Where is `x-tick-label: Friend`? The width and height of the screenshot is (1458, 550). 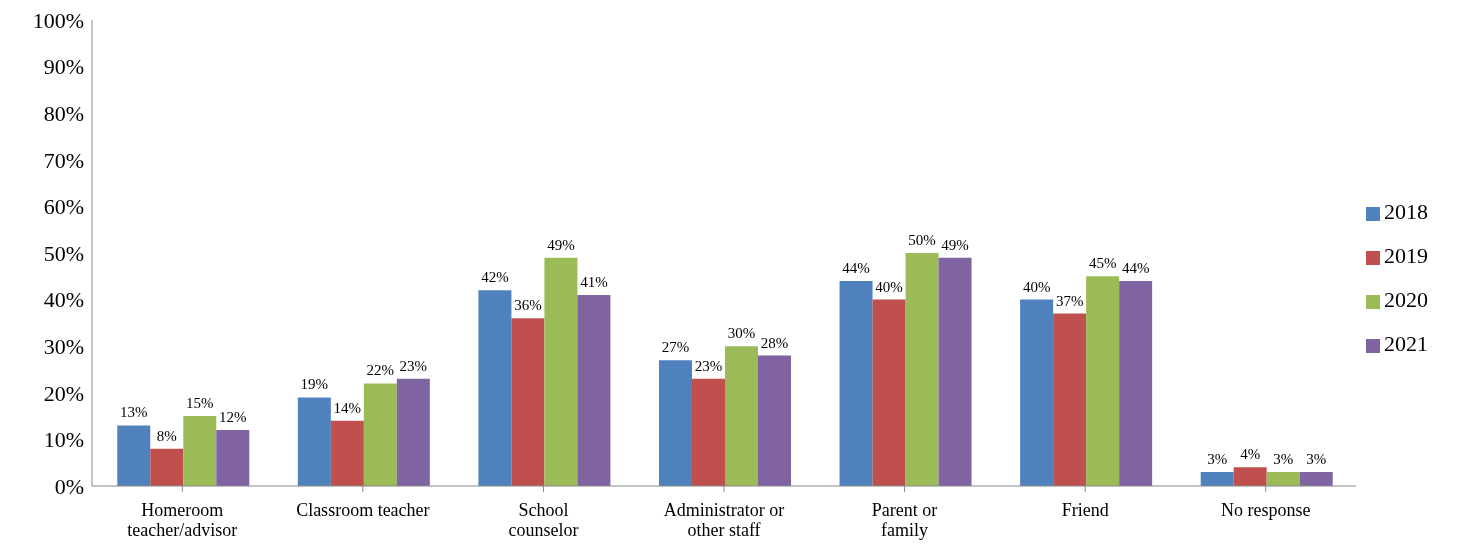 x-tick-label: Friend is located at coordinates (1085, 510).